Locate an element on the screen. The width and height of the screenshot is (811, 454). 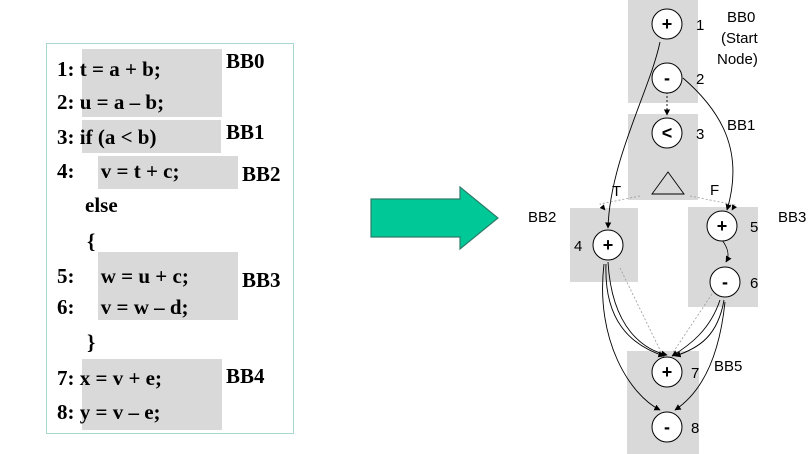
branch-false-label: F is located at coordinates (714, 190).